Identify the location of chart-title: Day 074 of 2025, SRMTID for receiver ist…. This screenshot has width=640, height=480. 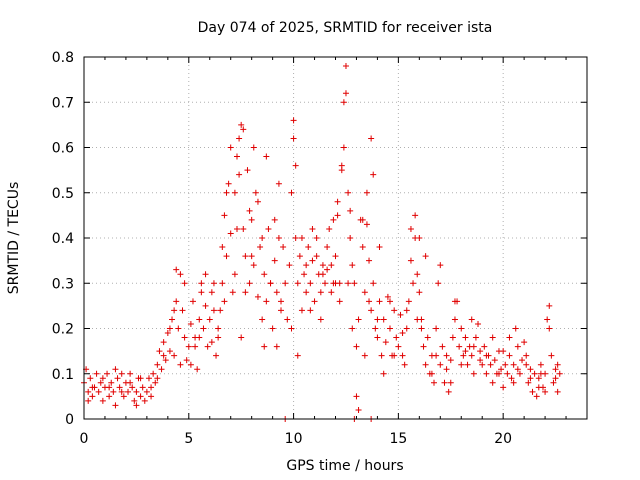
(345, 28).